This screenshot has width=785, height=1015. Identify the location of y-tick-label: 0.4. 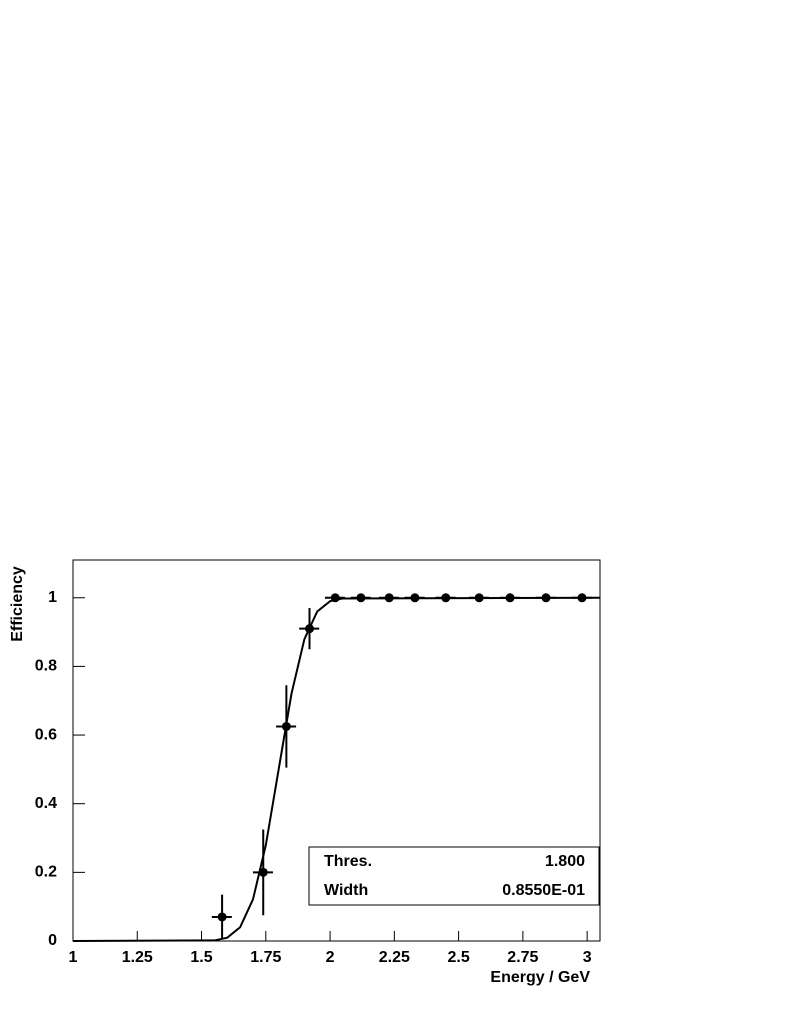
(46, 803).